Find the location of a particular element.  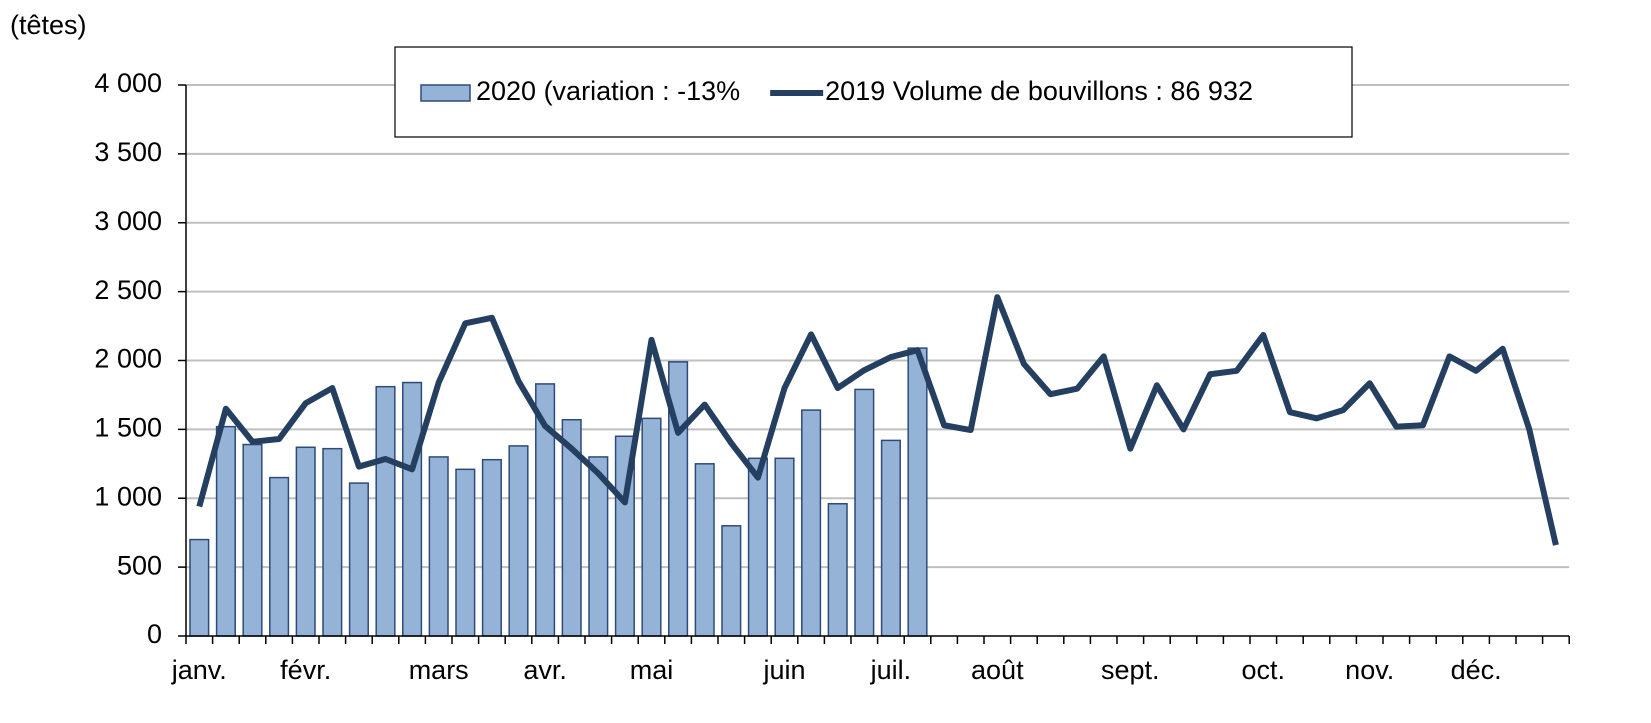

x-tick-label: févr. is located at coordinates (305, 670).